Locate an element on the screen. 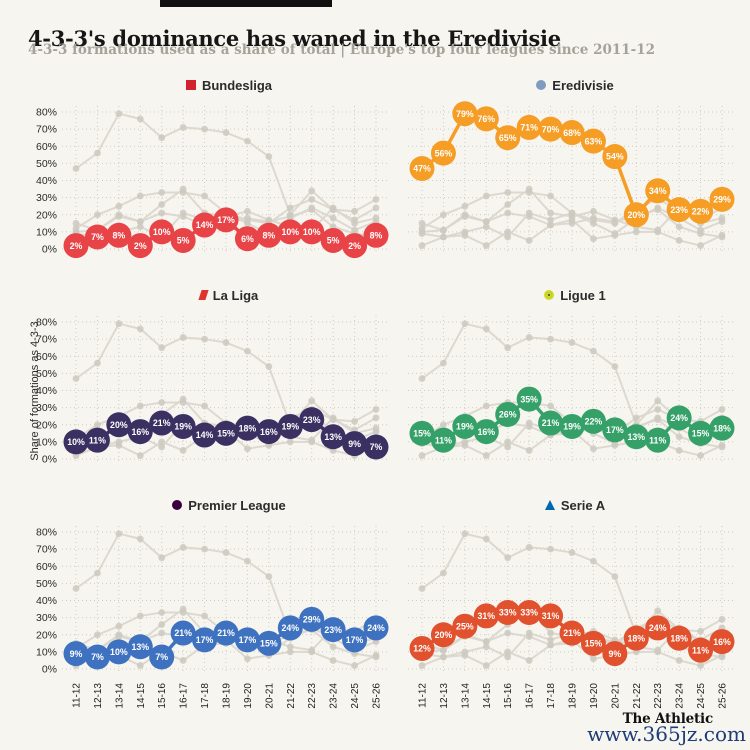 Image resolution: width=750 pixels, height=750 pixels. data-point-label: 25% is located at coordinates (465, 626).